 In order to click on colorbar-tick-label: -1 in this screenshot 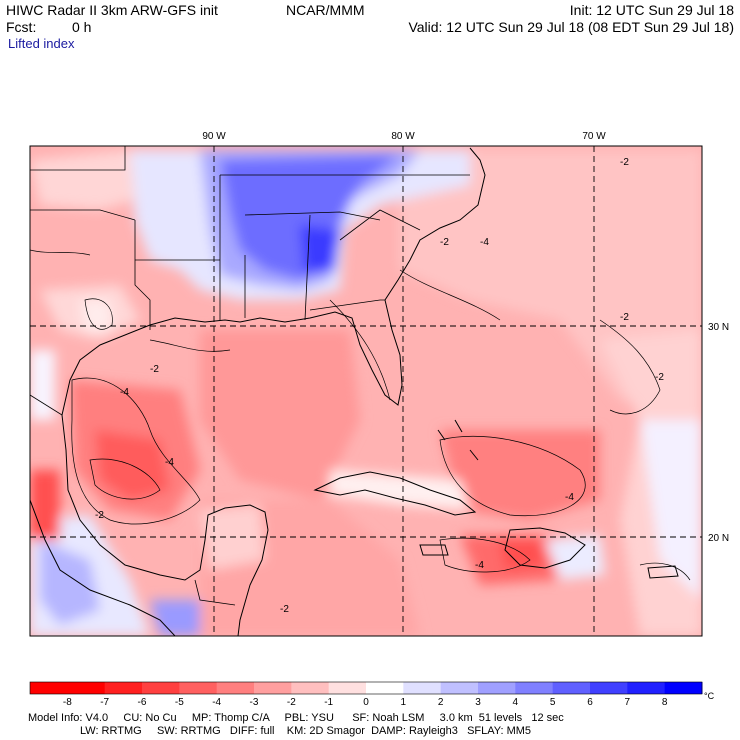, I will do `click(328, 702)`.